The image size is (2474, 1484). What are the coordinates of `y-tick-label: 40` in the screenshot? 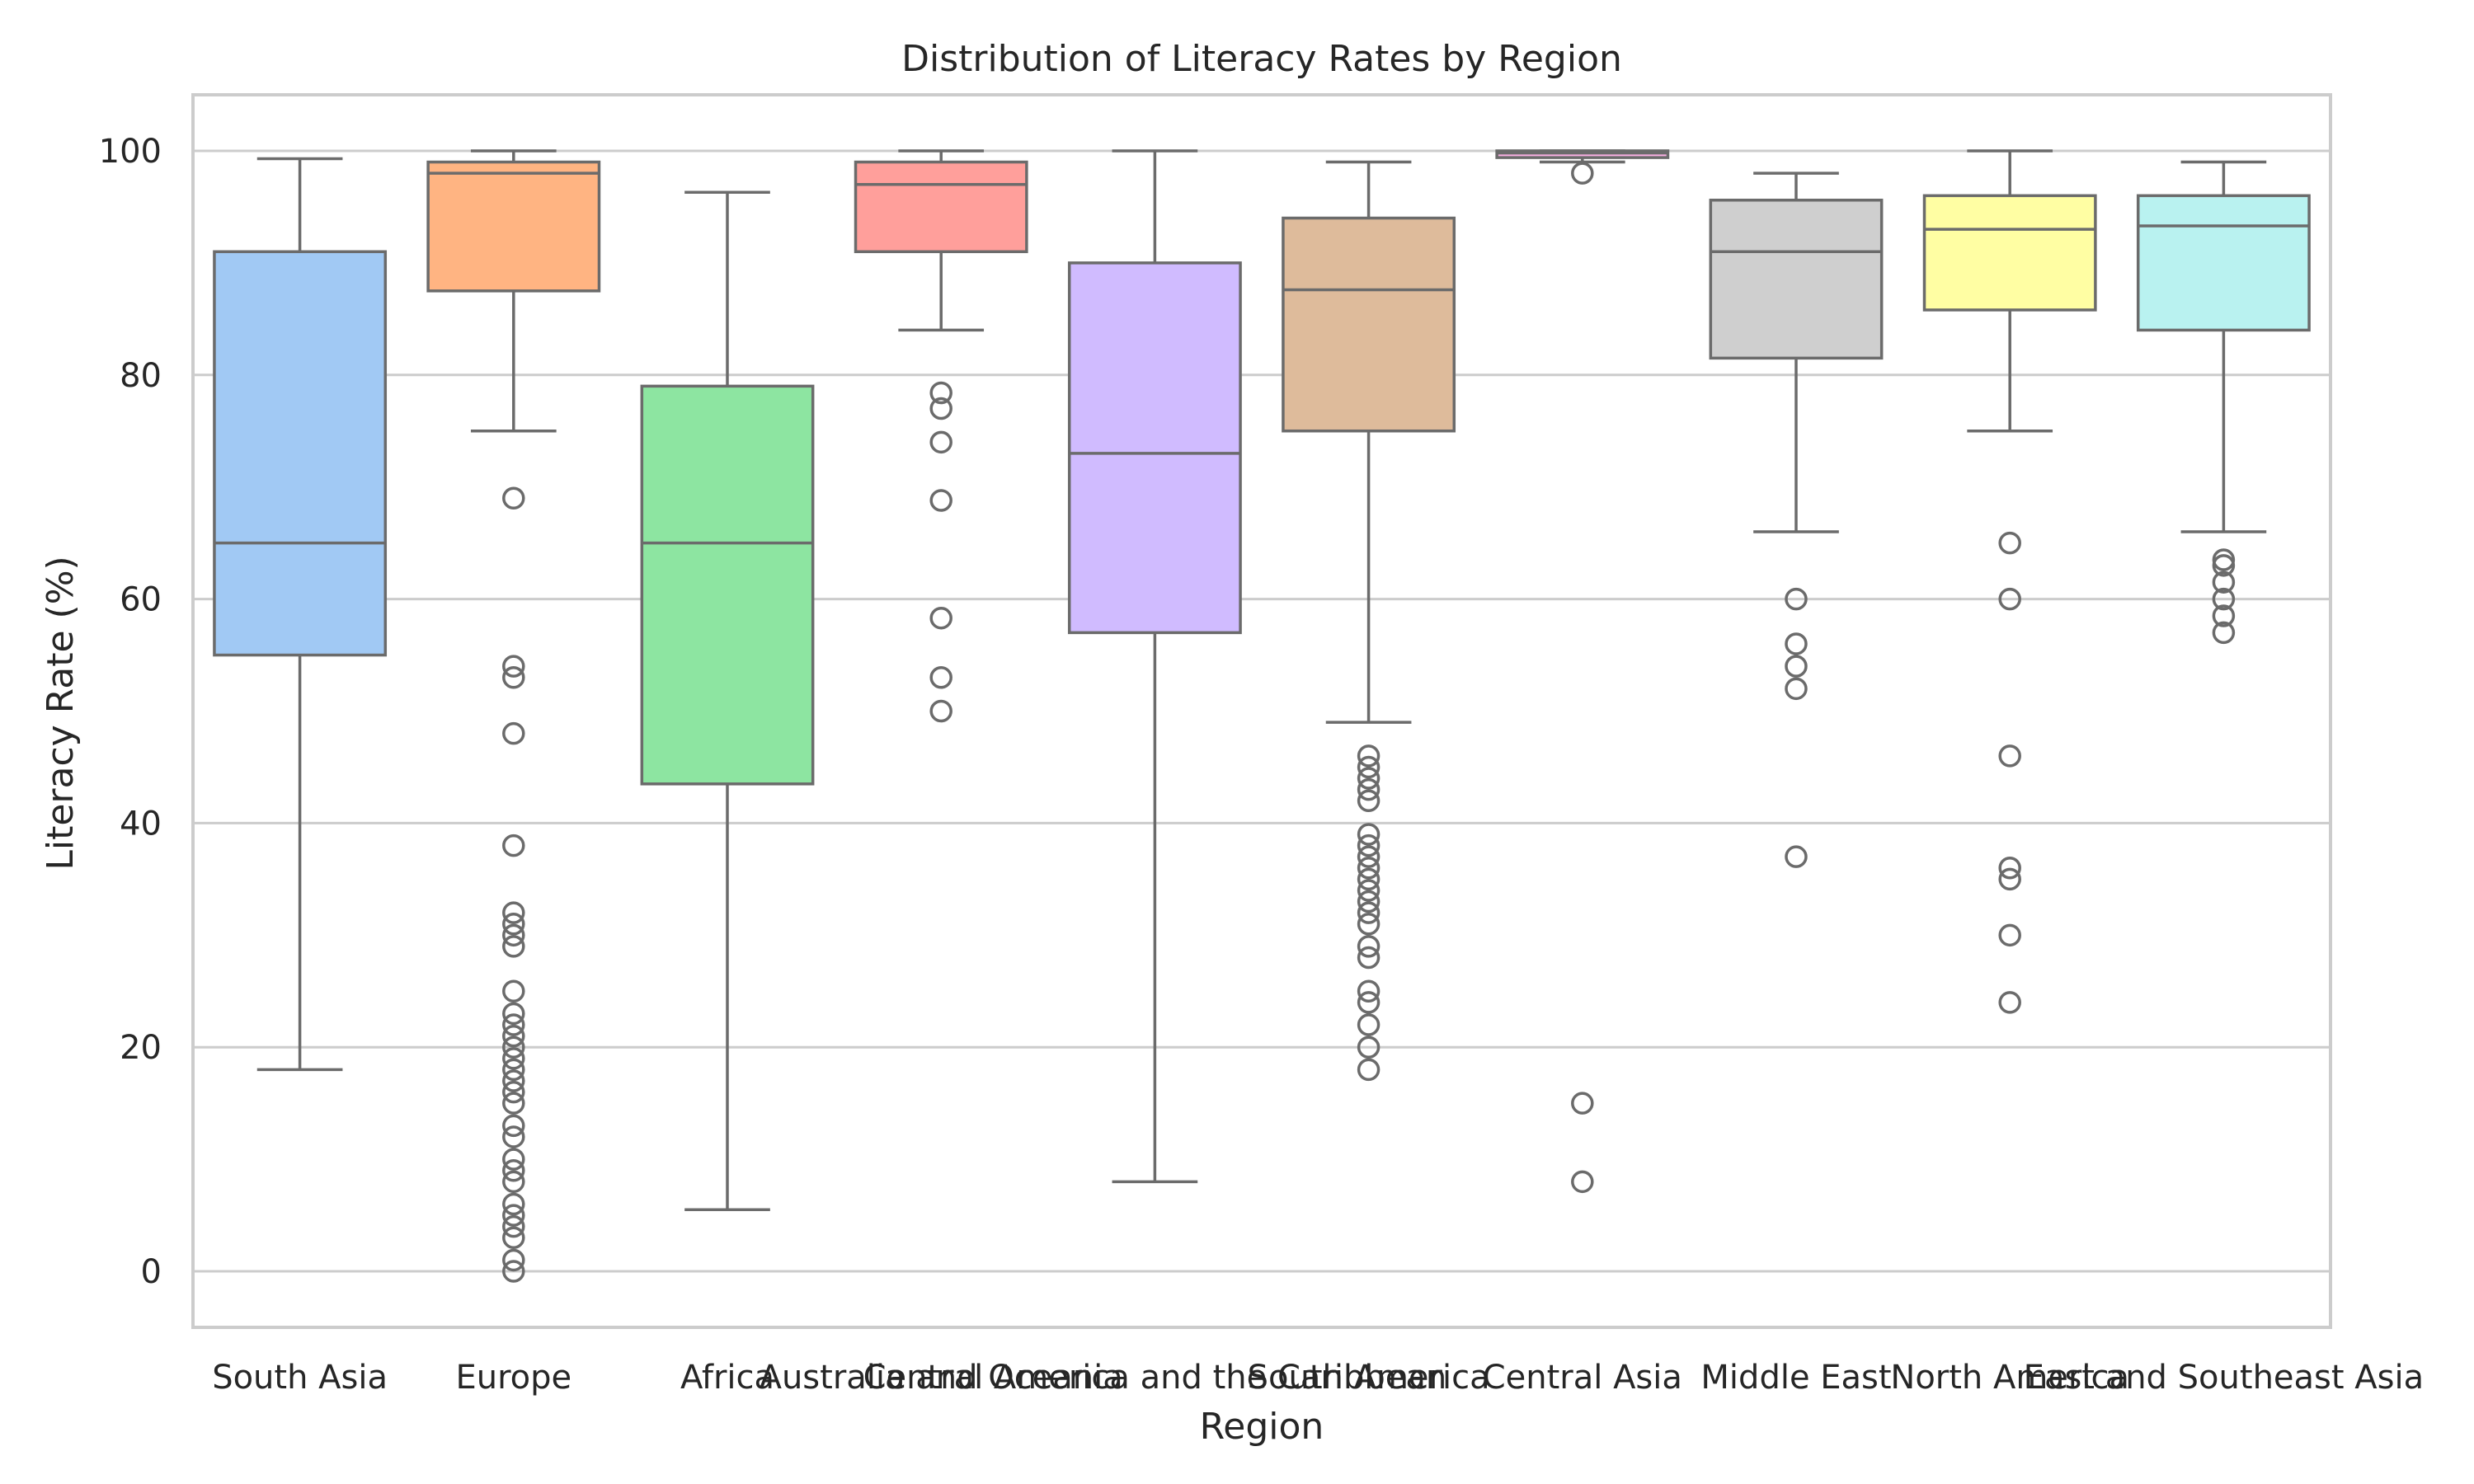 It's located at (141, 824).